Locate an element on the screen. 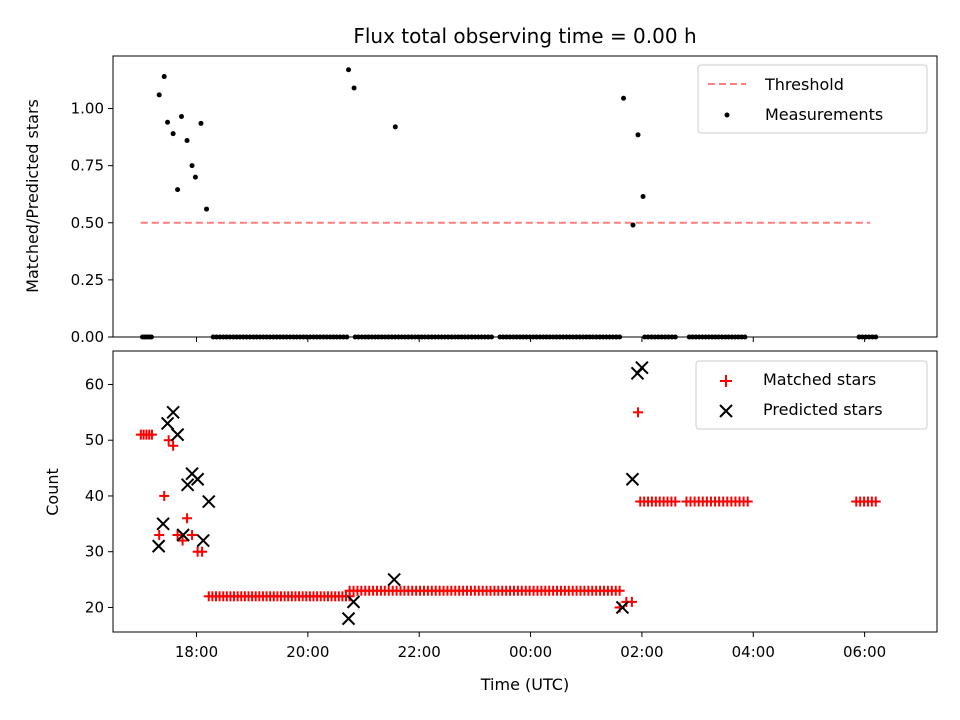 The height and width of the screenshot is (720, 960). legend-bottom: Matched stars Predicted stars is located at coordinates (811, 395).